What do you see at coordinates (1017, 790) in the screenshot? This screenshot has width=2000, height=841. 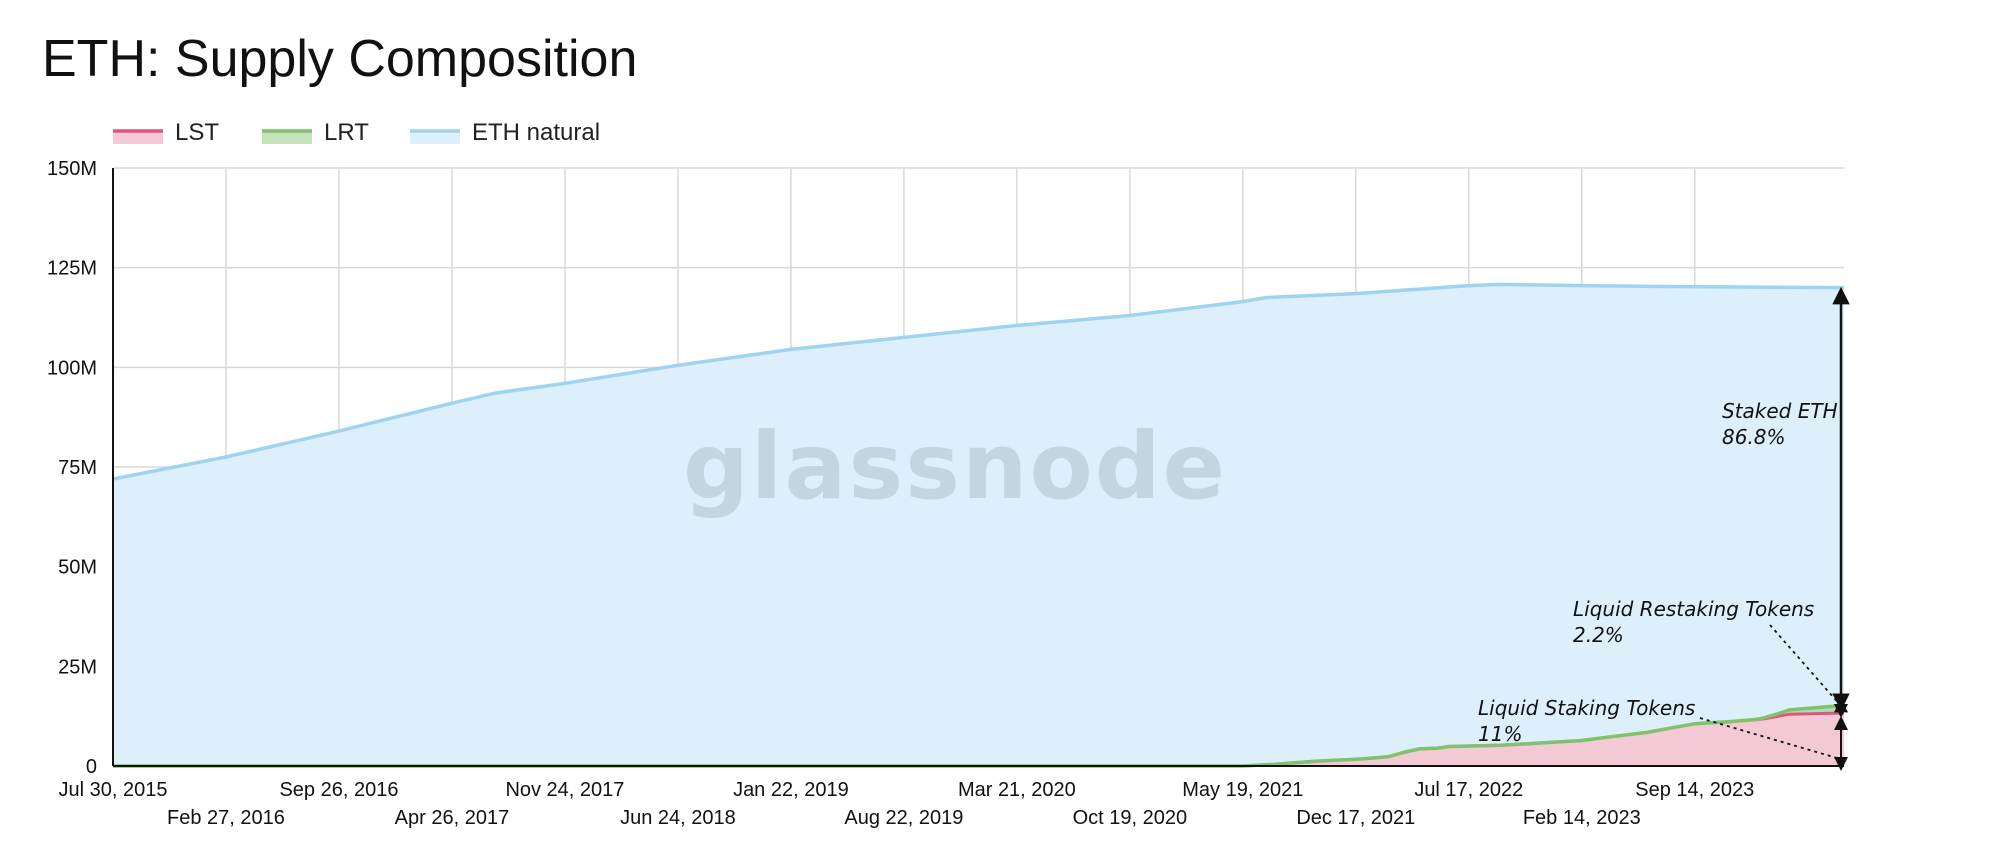 I see `x-tick-label: Mar 21, 2020` at bounding box center [1017, 790].